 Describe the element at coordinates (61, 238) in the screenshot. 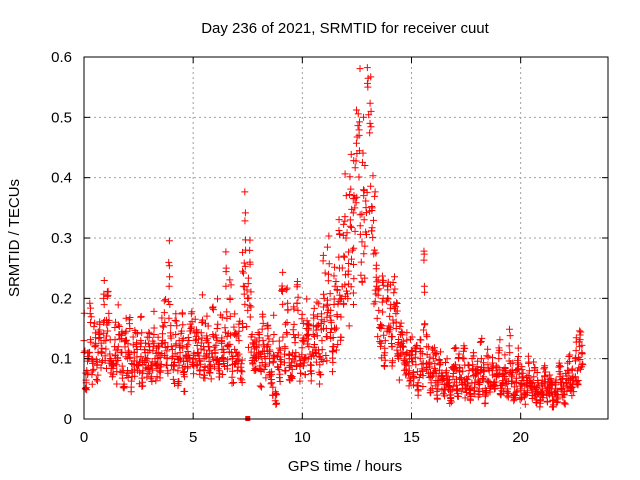

I see `y-tick-label: 0.3` at that location.